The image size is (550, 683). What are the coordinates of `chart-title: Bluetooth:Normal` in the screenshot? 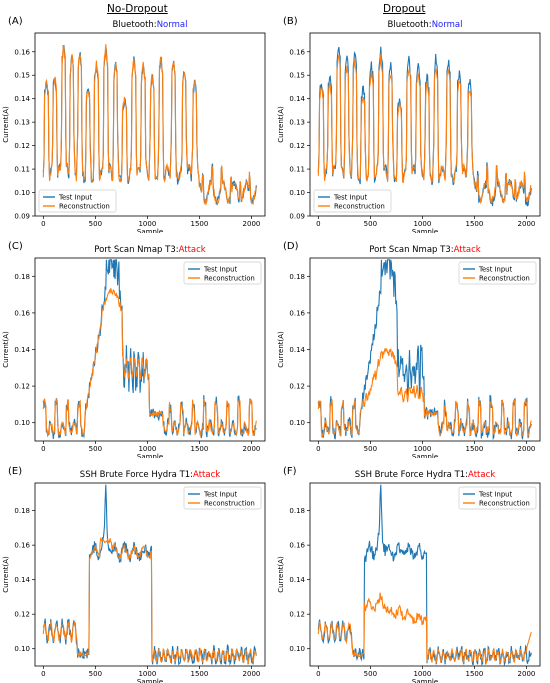 It's located at (425, 25).